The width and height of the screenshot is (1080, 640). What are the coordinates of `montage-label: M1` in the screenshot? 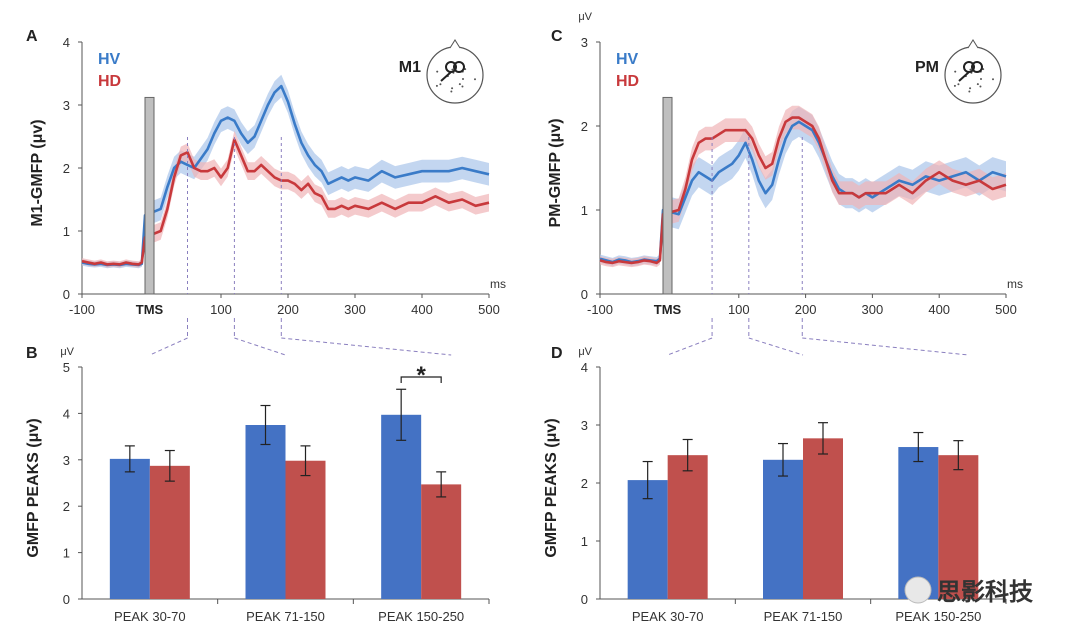 It's located at (410, 67).